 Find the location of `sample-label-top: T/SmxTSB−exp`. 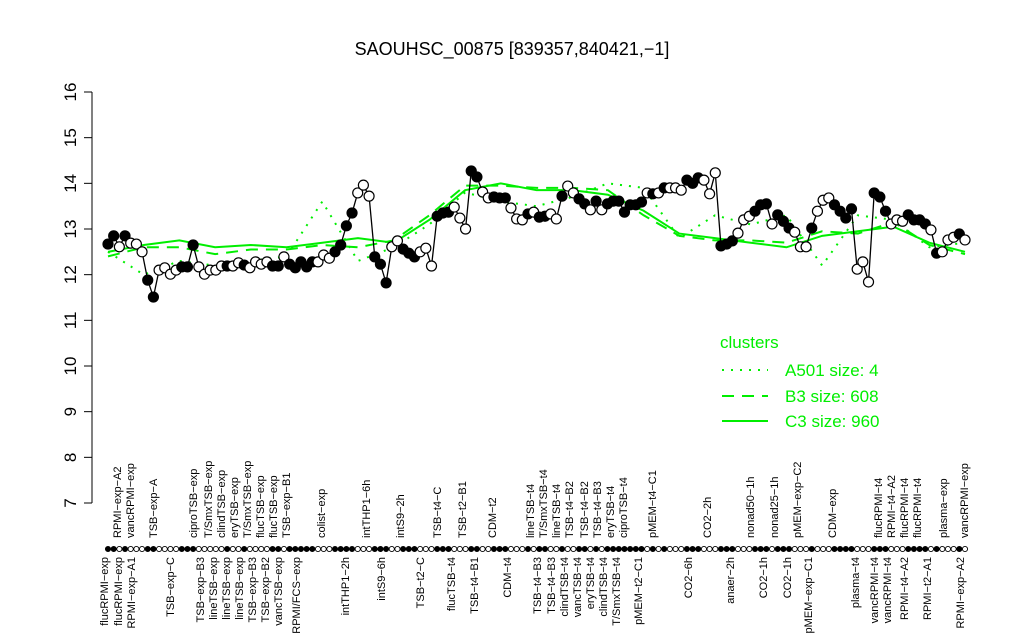

sample-label-top: T/SmxTSB−exp is located at coordinates (209, 499).